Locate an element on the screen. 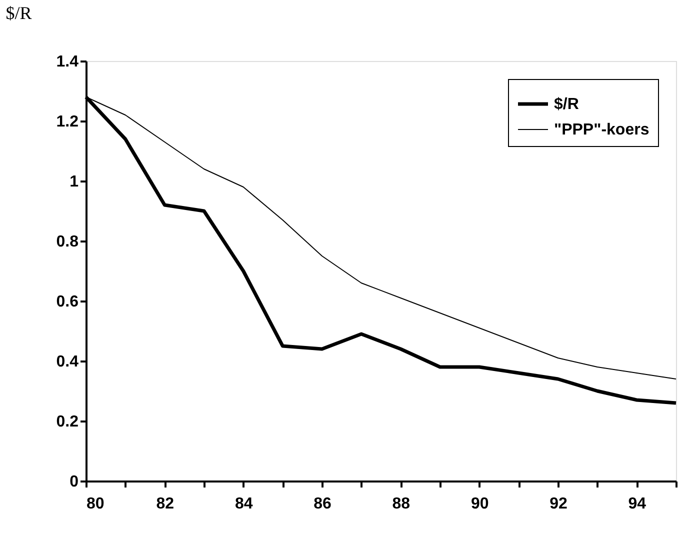  y-tick-label: 0 is located at coordinates (74, 482).